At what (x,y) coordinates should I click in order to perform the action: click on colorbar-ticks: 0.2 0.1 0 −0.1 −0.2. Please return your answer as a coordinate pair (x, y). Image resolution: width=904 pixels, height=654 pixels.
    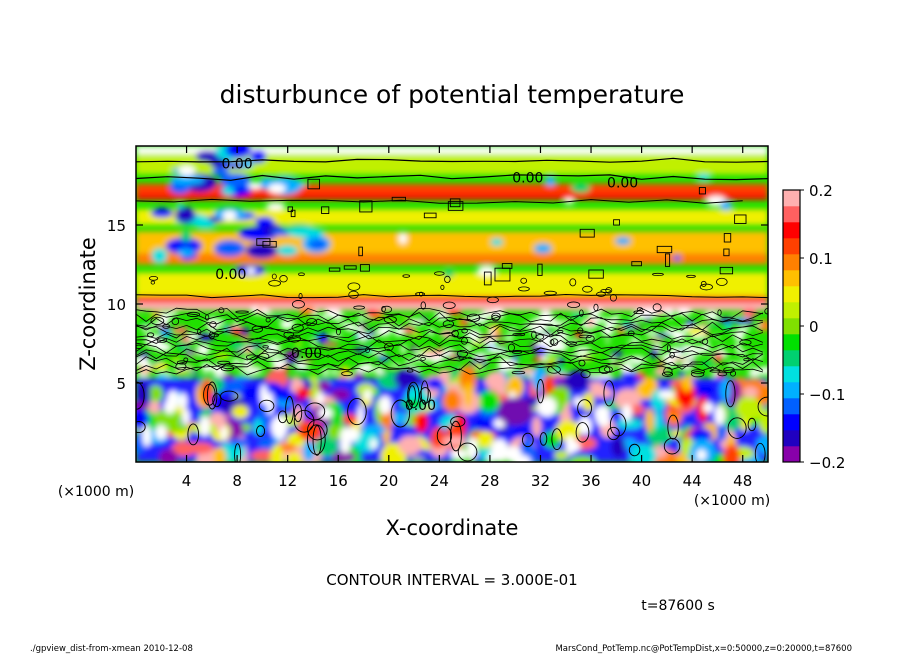
    Looking at the image, I should click on (822, 327).